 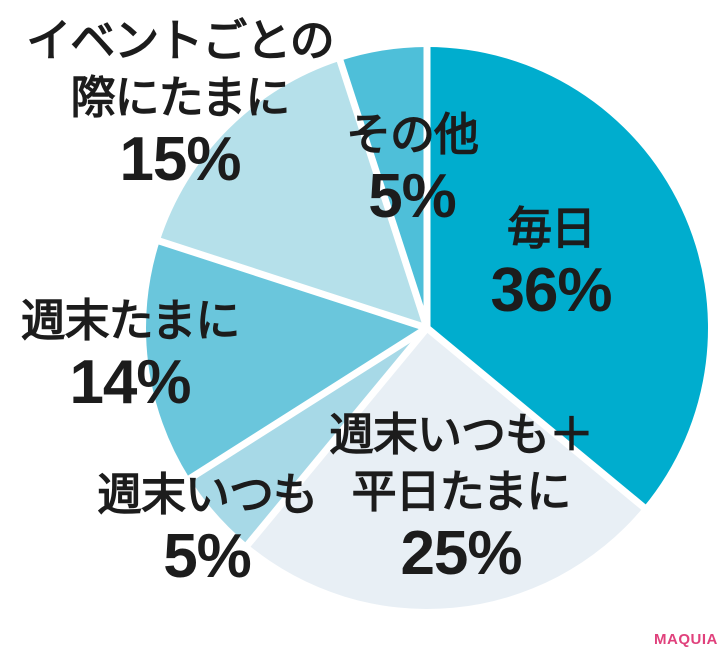 I want to click on label-every-day-pct: 36%, so click(x=551, y=290).